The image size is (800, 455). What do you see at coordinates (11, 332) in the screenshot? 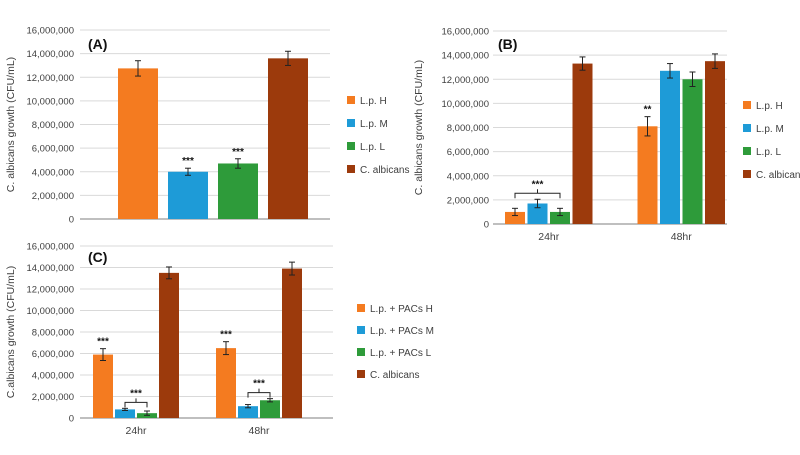
I see `y-axis-label: C.albicans growth (CFU/mL)` at bounding box center [11, 332].